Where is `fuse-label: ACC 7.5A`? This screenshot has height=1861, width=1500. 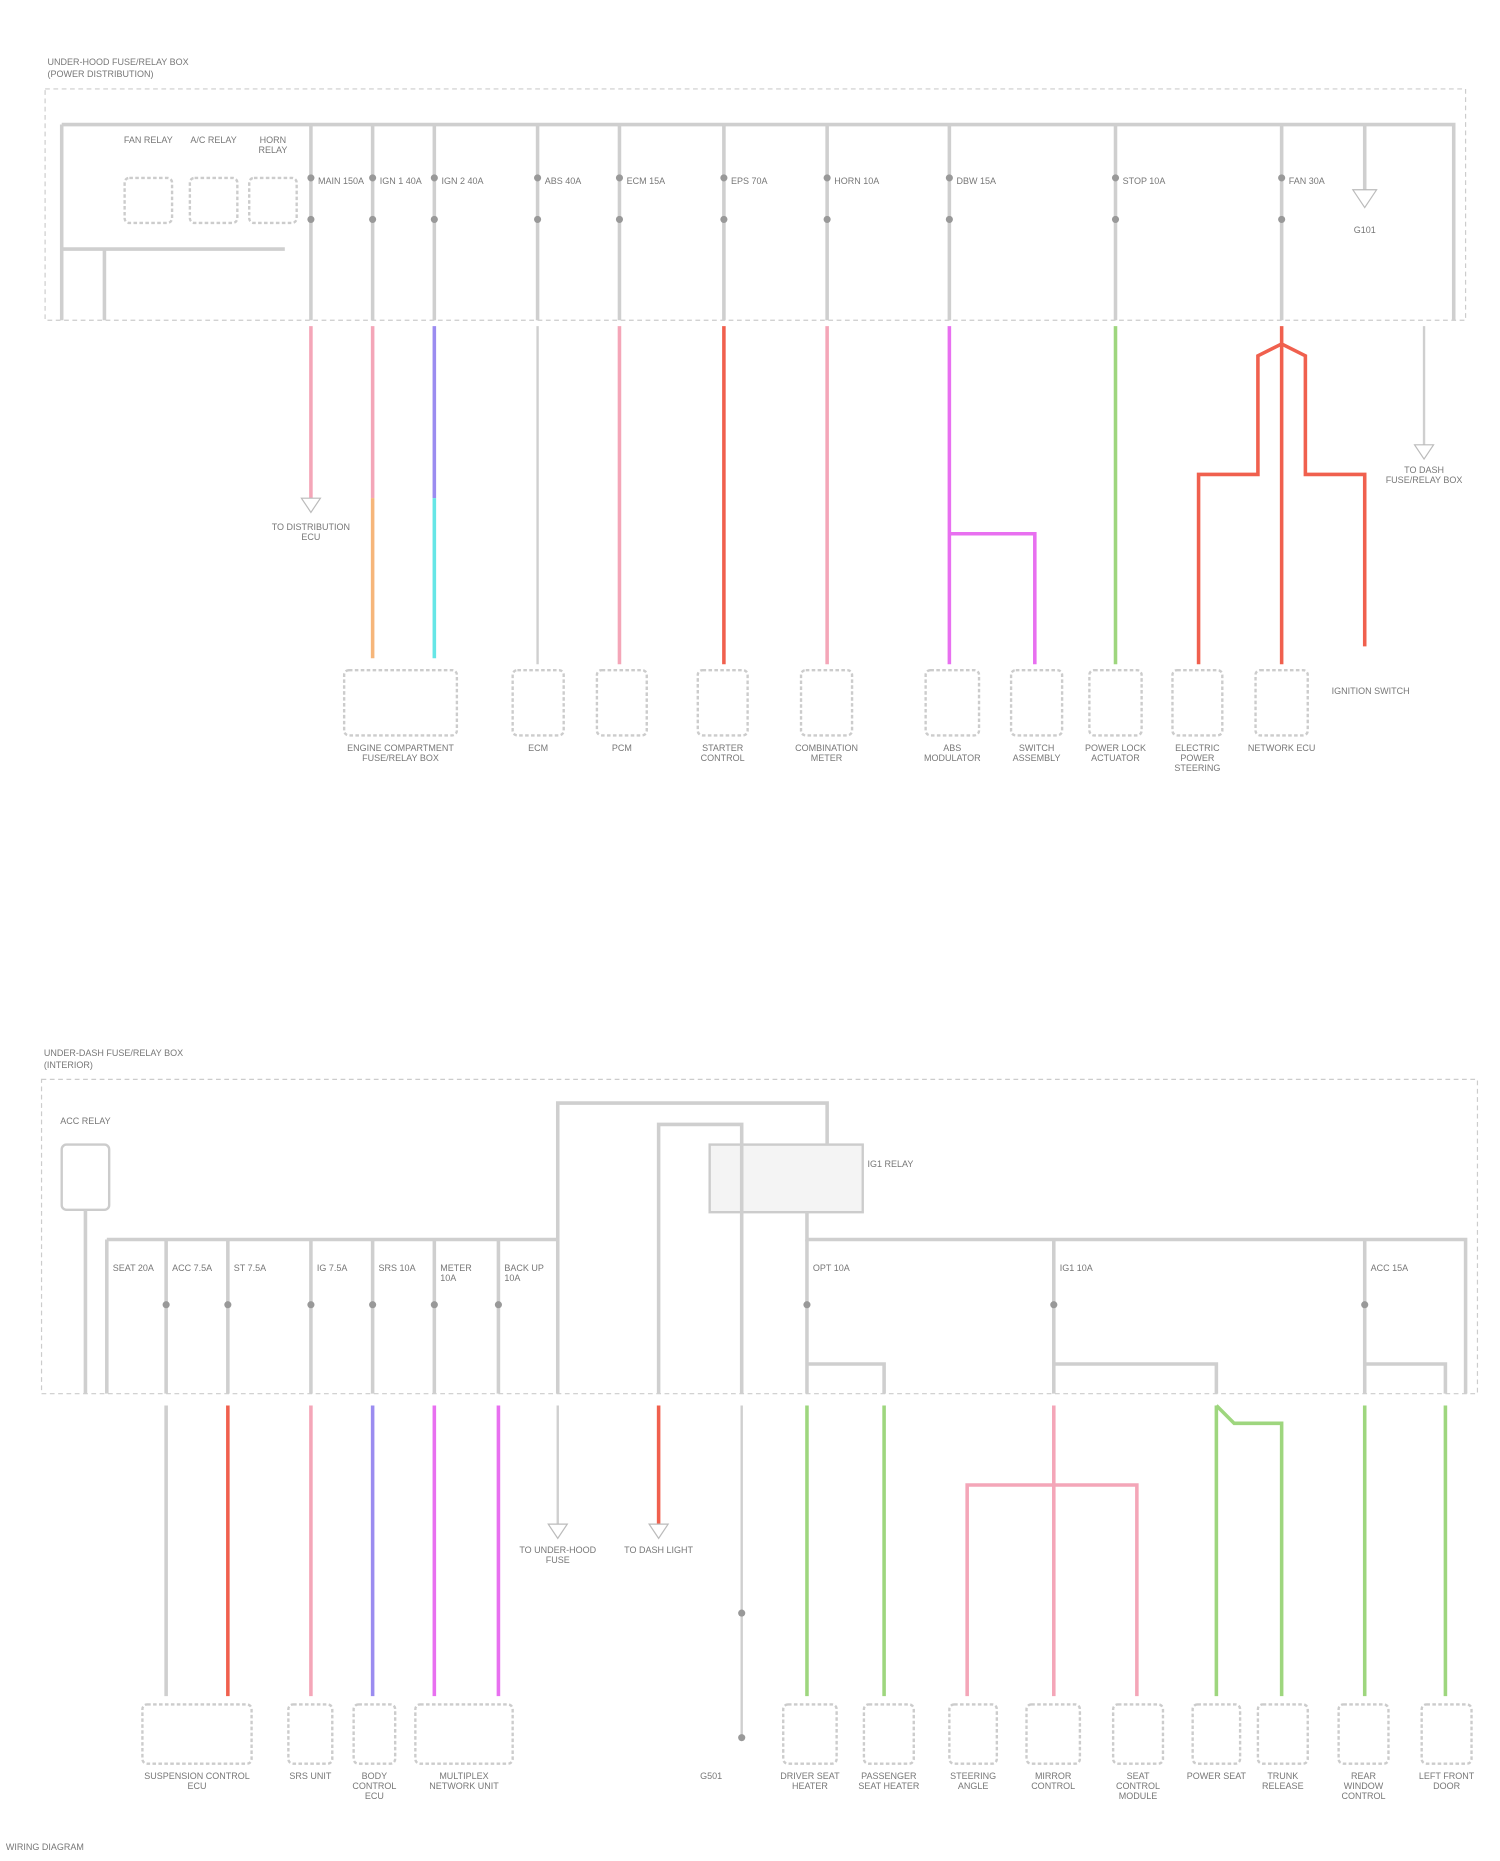 fuse-label: ACC 7.5A is located at coordinates (192, 1267).